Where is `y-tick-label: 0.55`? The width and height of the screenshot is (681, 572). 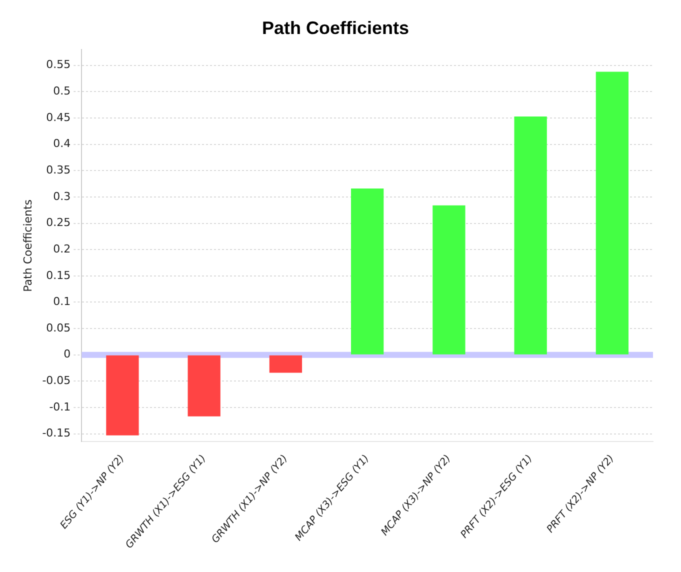
y-tick-label: 0.55 is located at coordinates (58, 65).